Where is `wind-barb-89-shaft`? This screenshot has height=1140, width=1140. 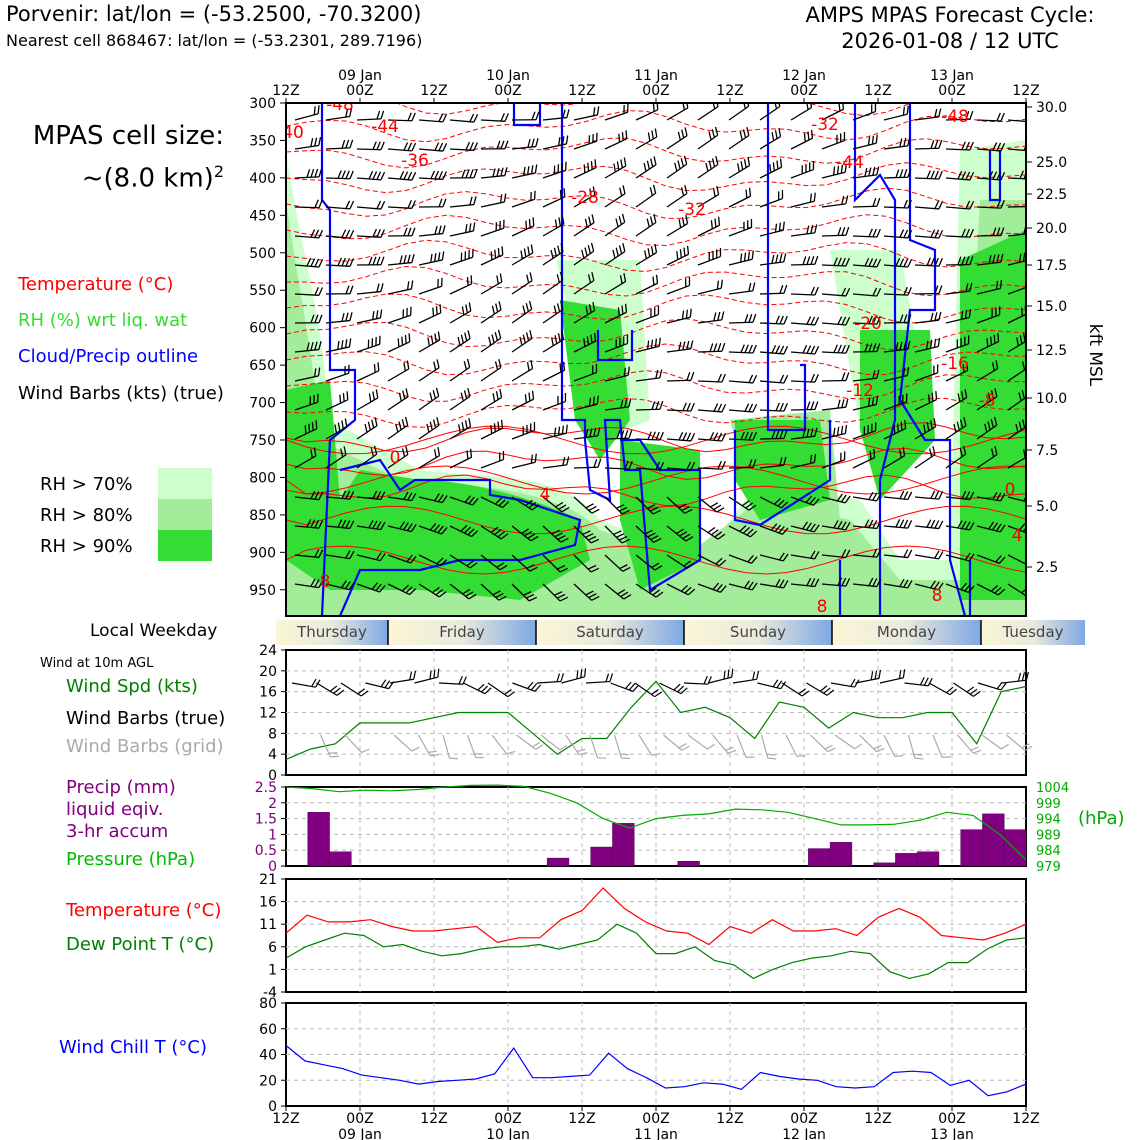 wind-barb-89-shaft is located at coordinates (833, 205).